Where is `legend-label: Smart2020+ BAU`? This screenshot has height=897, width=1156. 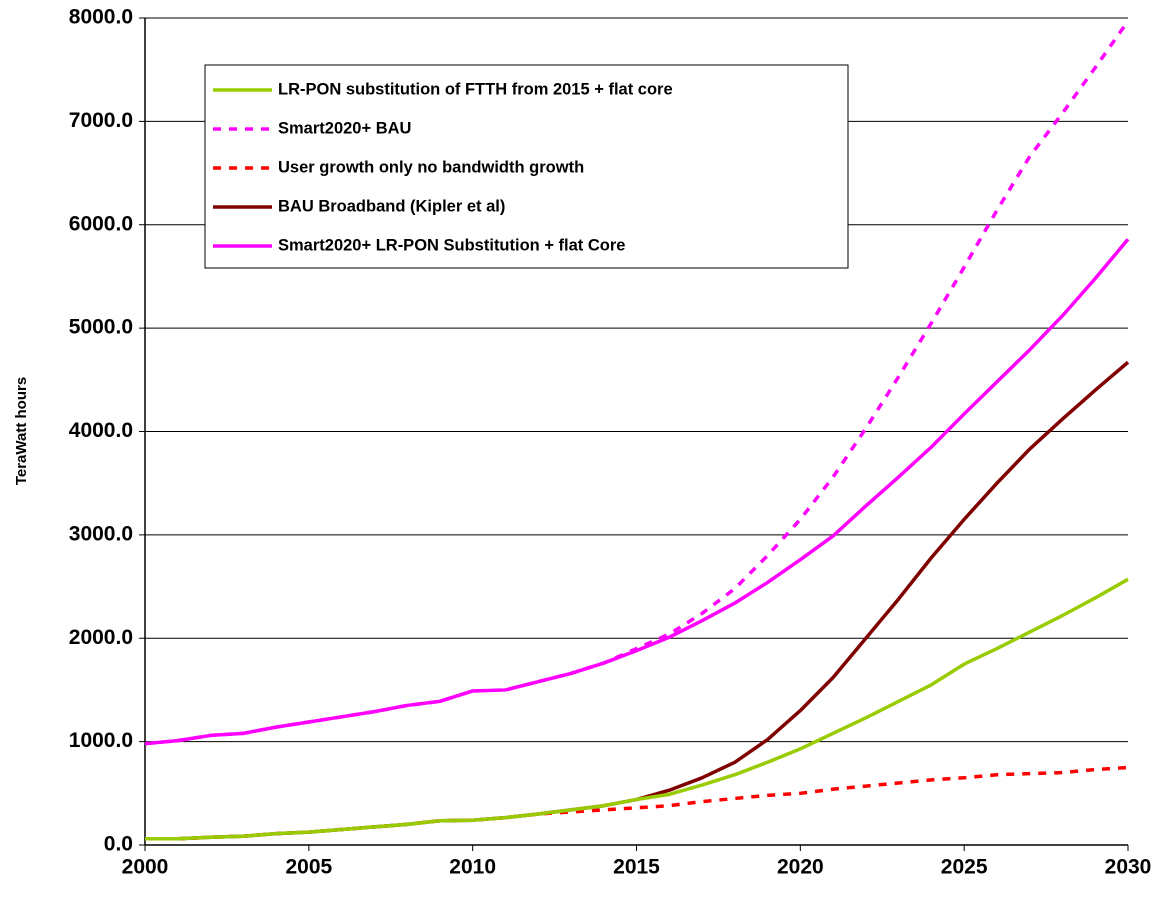 legend-label: Smart2020+ BAU is located at coordinates (344, 128).